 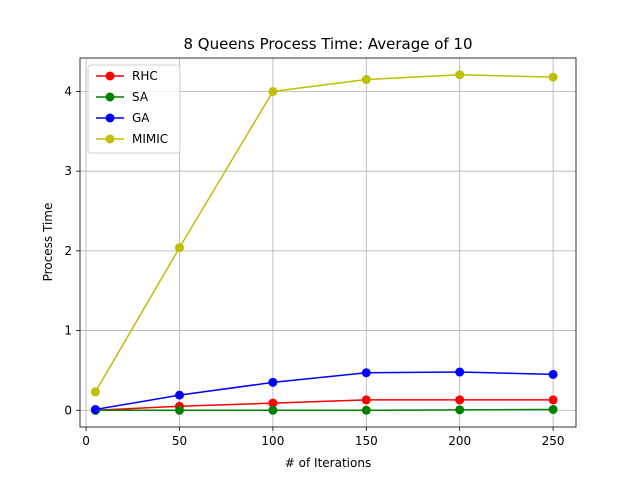 I want to click on y-tick-label: 2, so click(x=68, y=251).